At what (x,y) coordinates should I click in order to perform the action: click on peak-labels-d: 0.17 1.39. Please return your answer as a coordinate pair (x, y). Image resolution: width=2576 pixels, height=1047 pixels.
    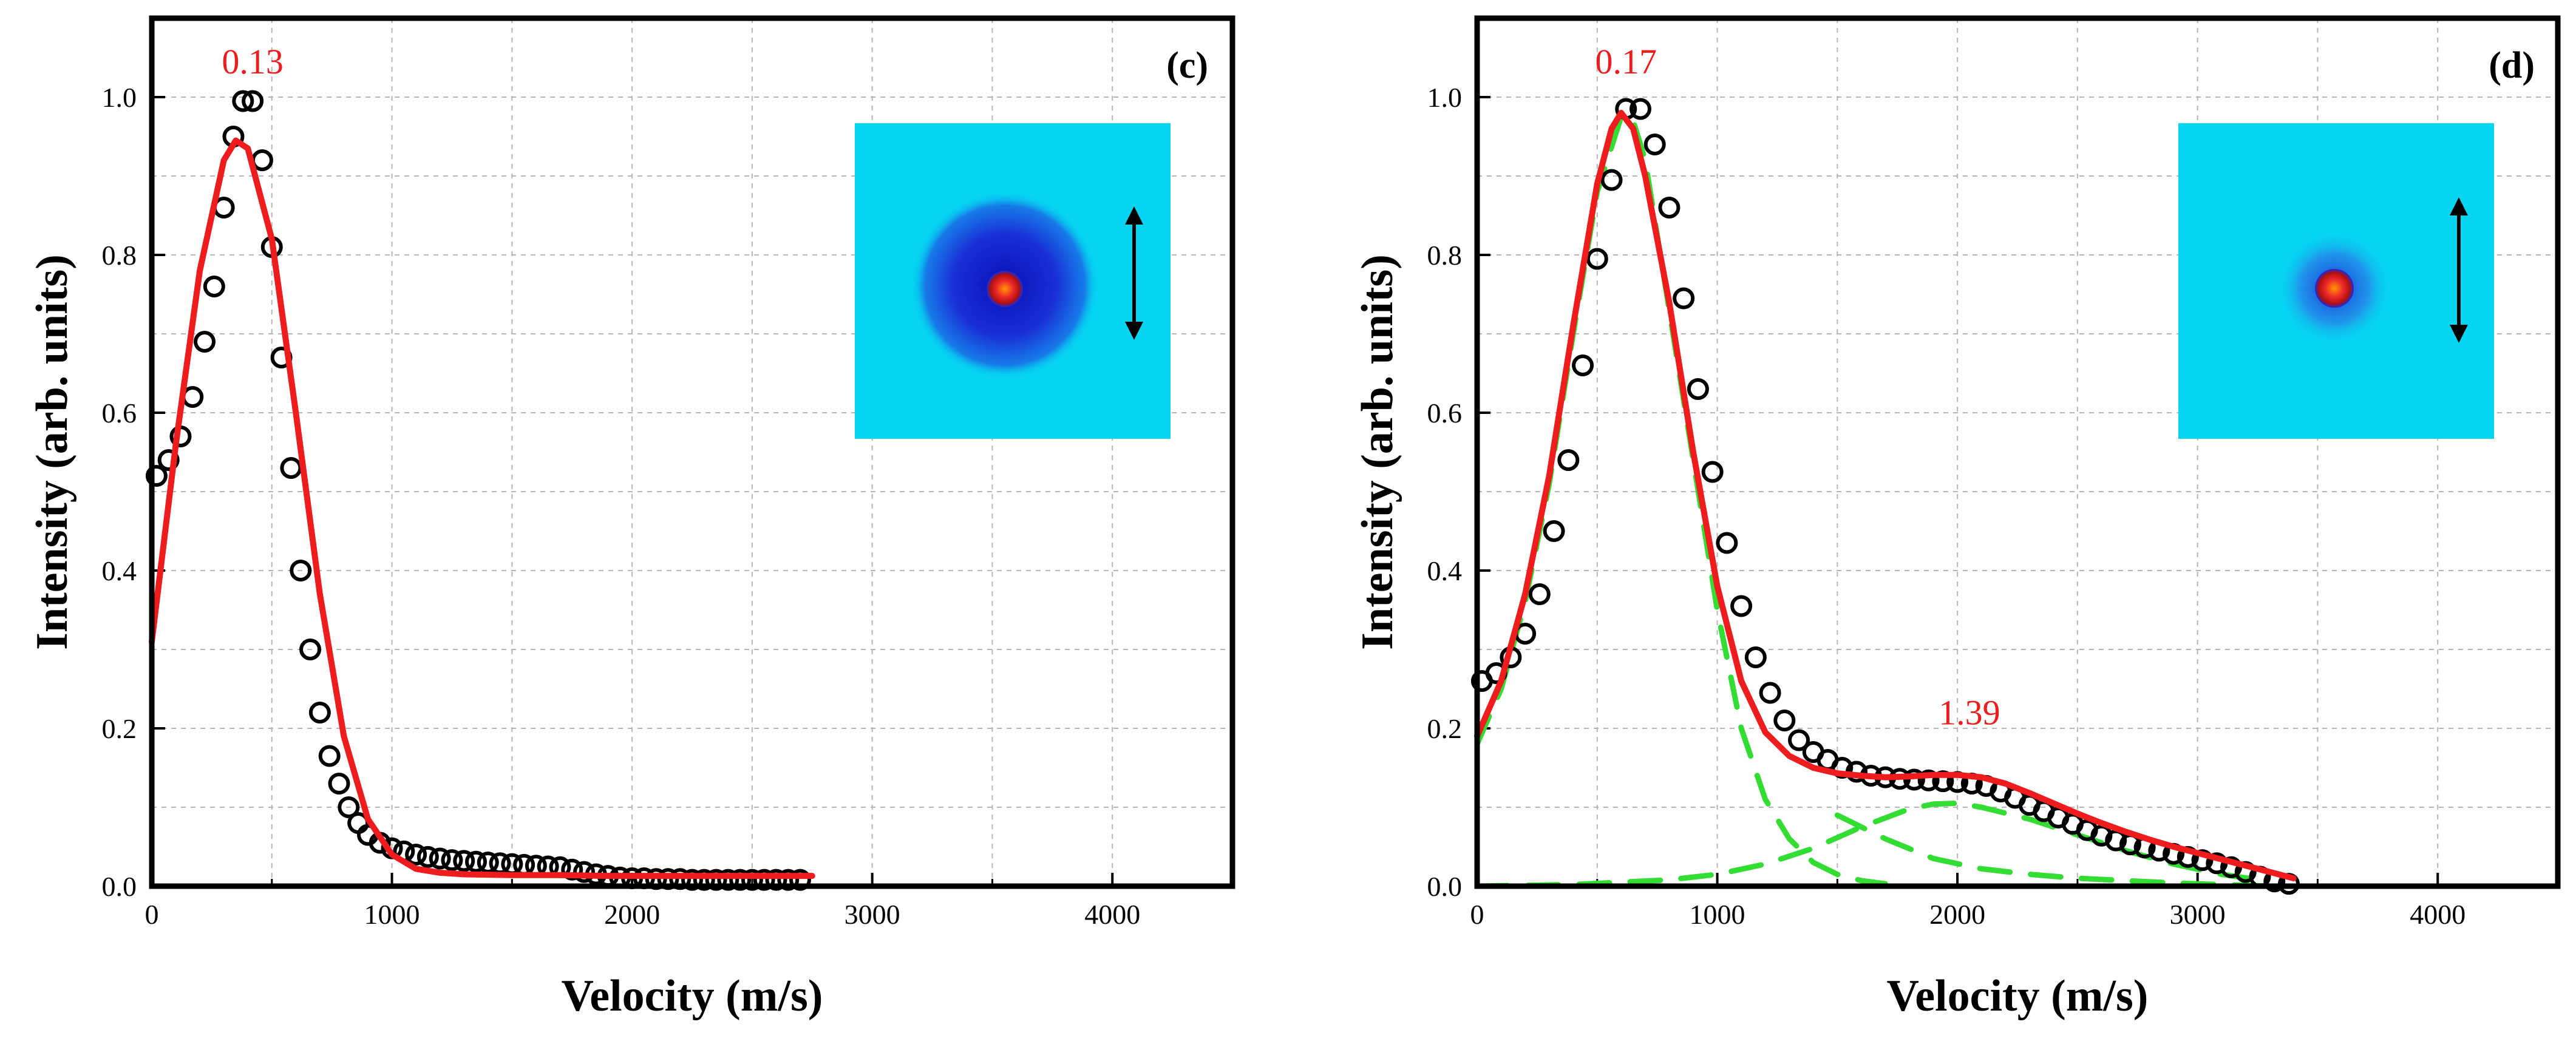
    Looking at the image, I should click on (1797, 387).